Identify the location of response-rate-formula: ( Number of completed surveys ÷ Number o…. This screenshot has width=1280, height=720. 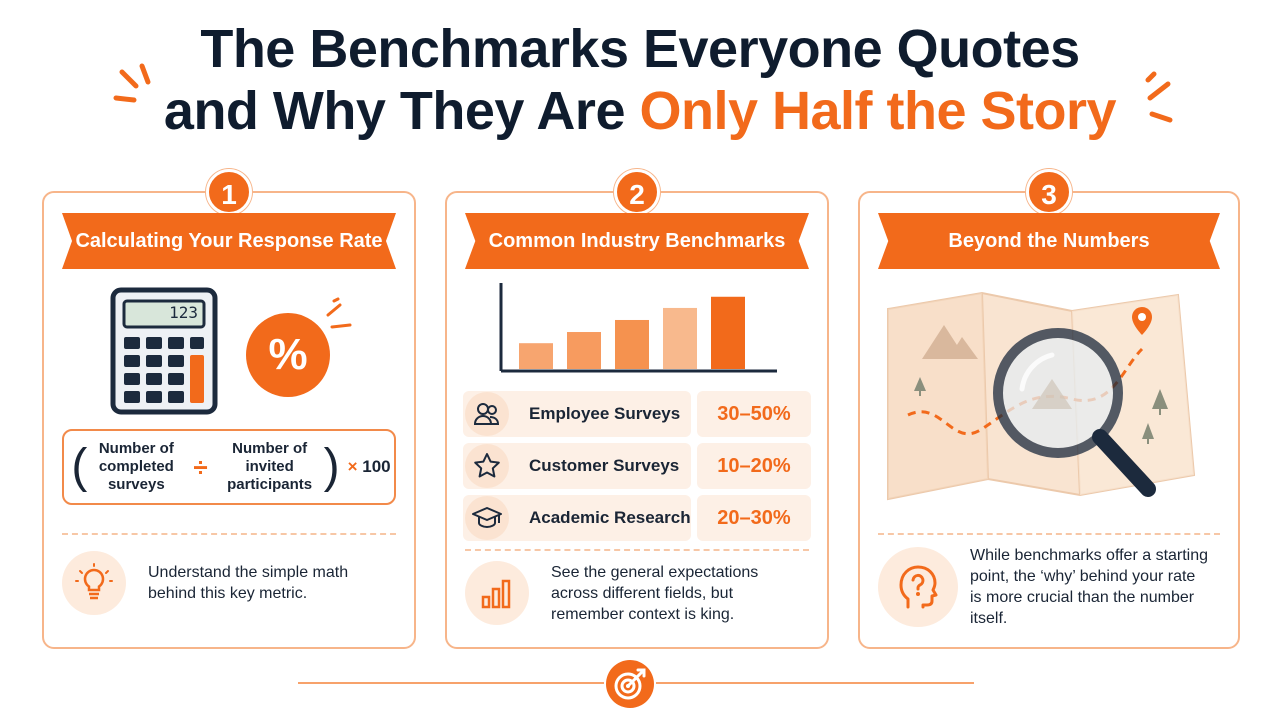
(229, 467).